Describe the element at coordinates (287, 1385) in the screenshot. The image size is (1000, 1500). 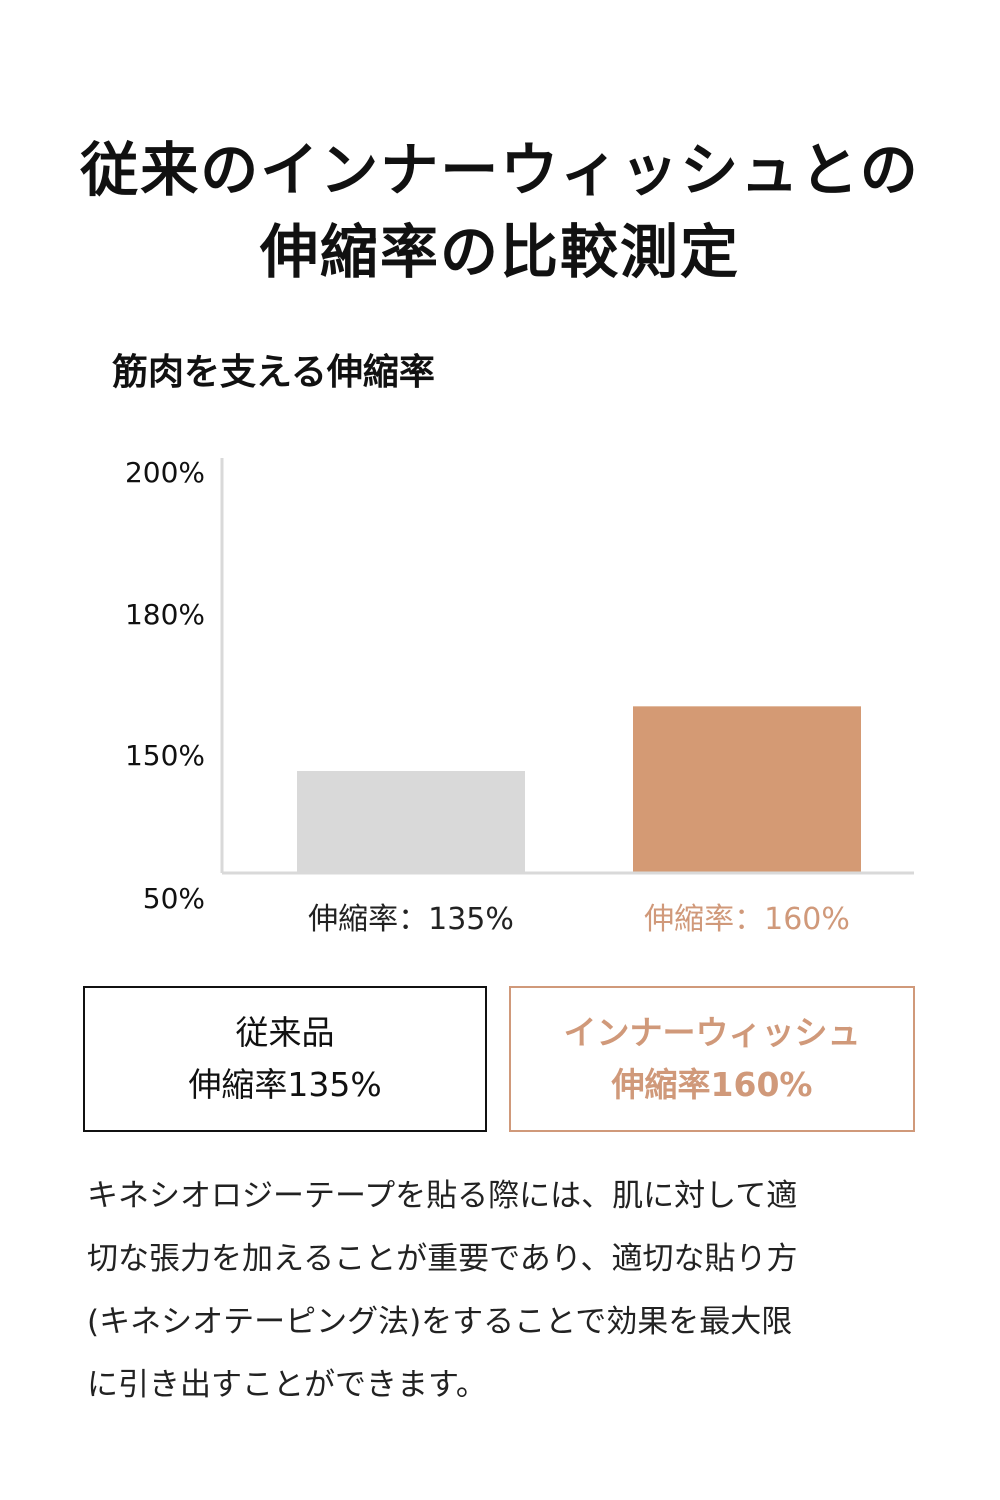
I see `description-line: に引き出すことができます。` at that location.